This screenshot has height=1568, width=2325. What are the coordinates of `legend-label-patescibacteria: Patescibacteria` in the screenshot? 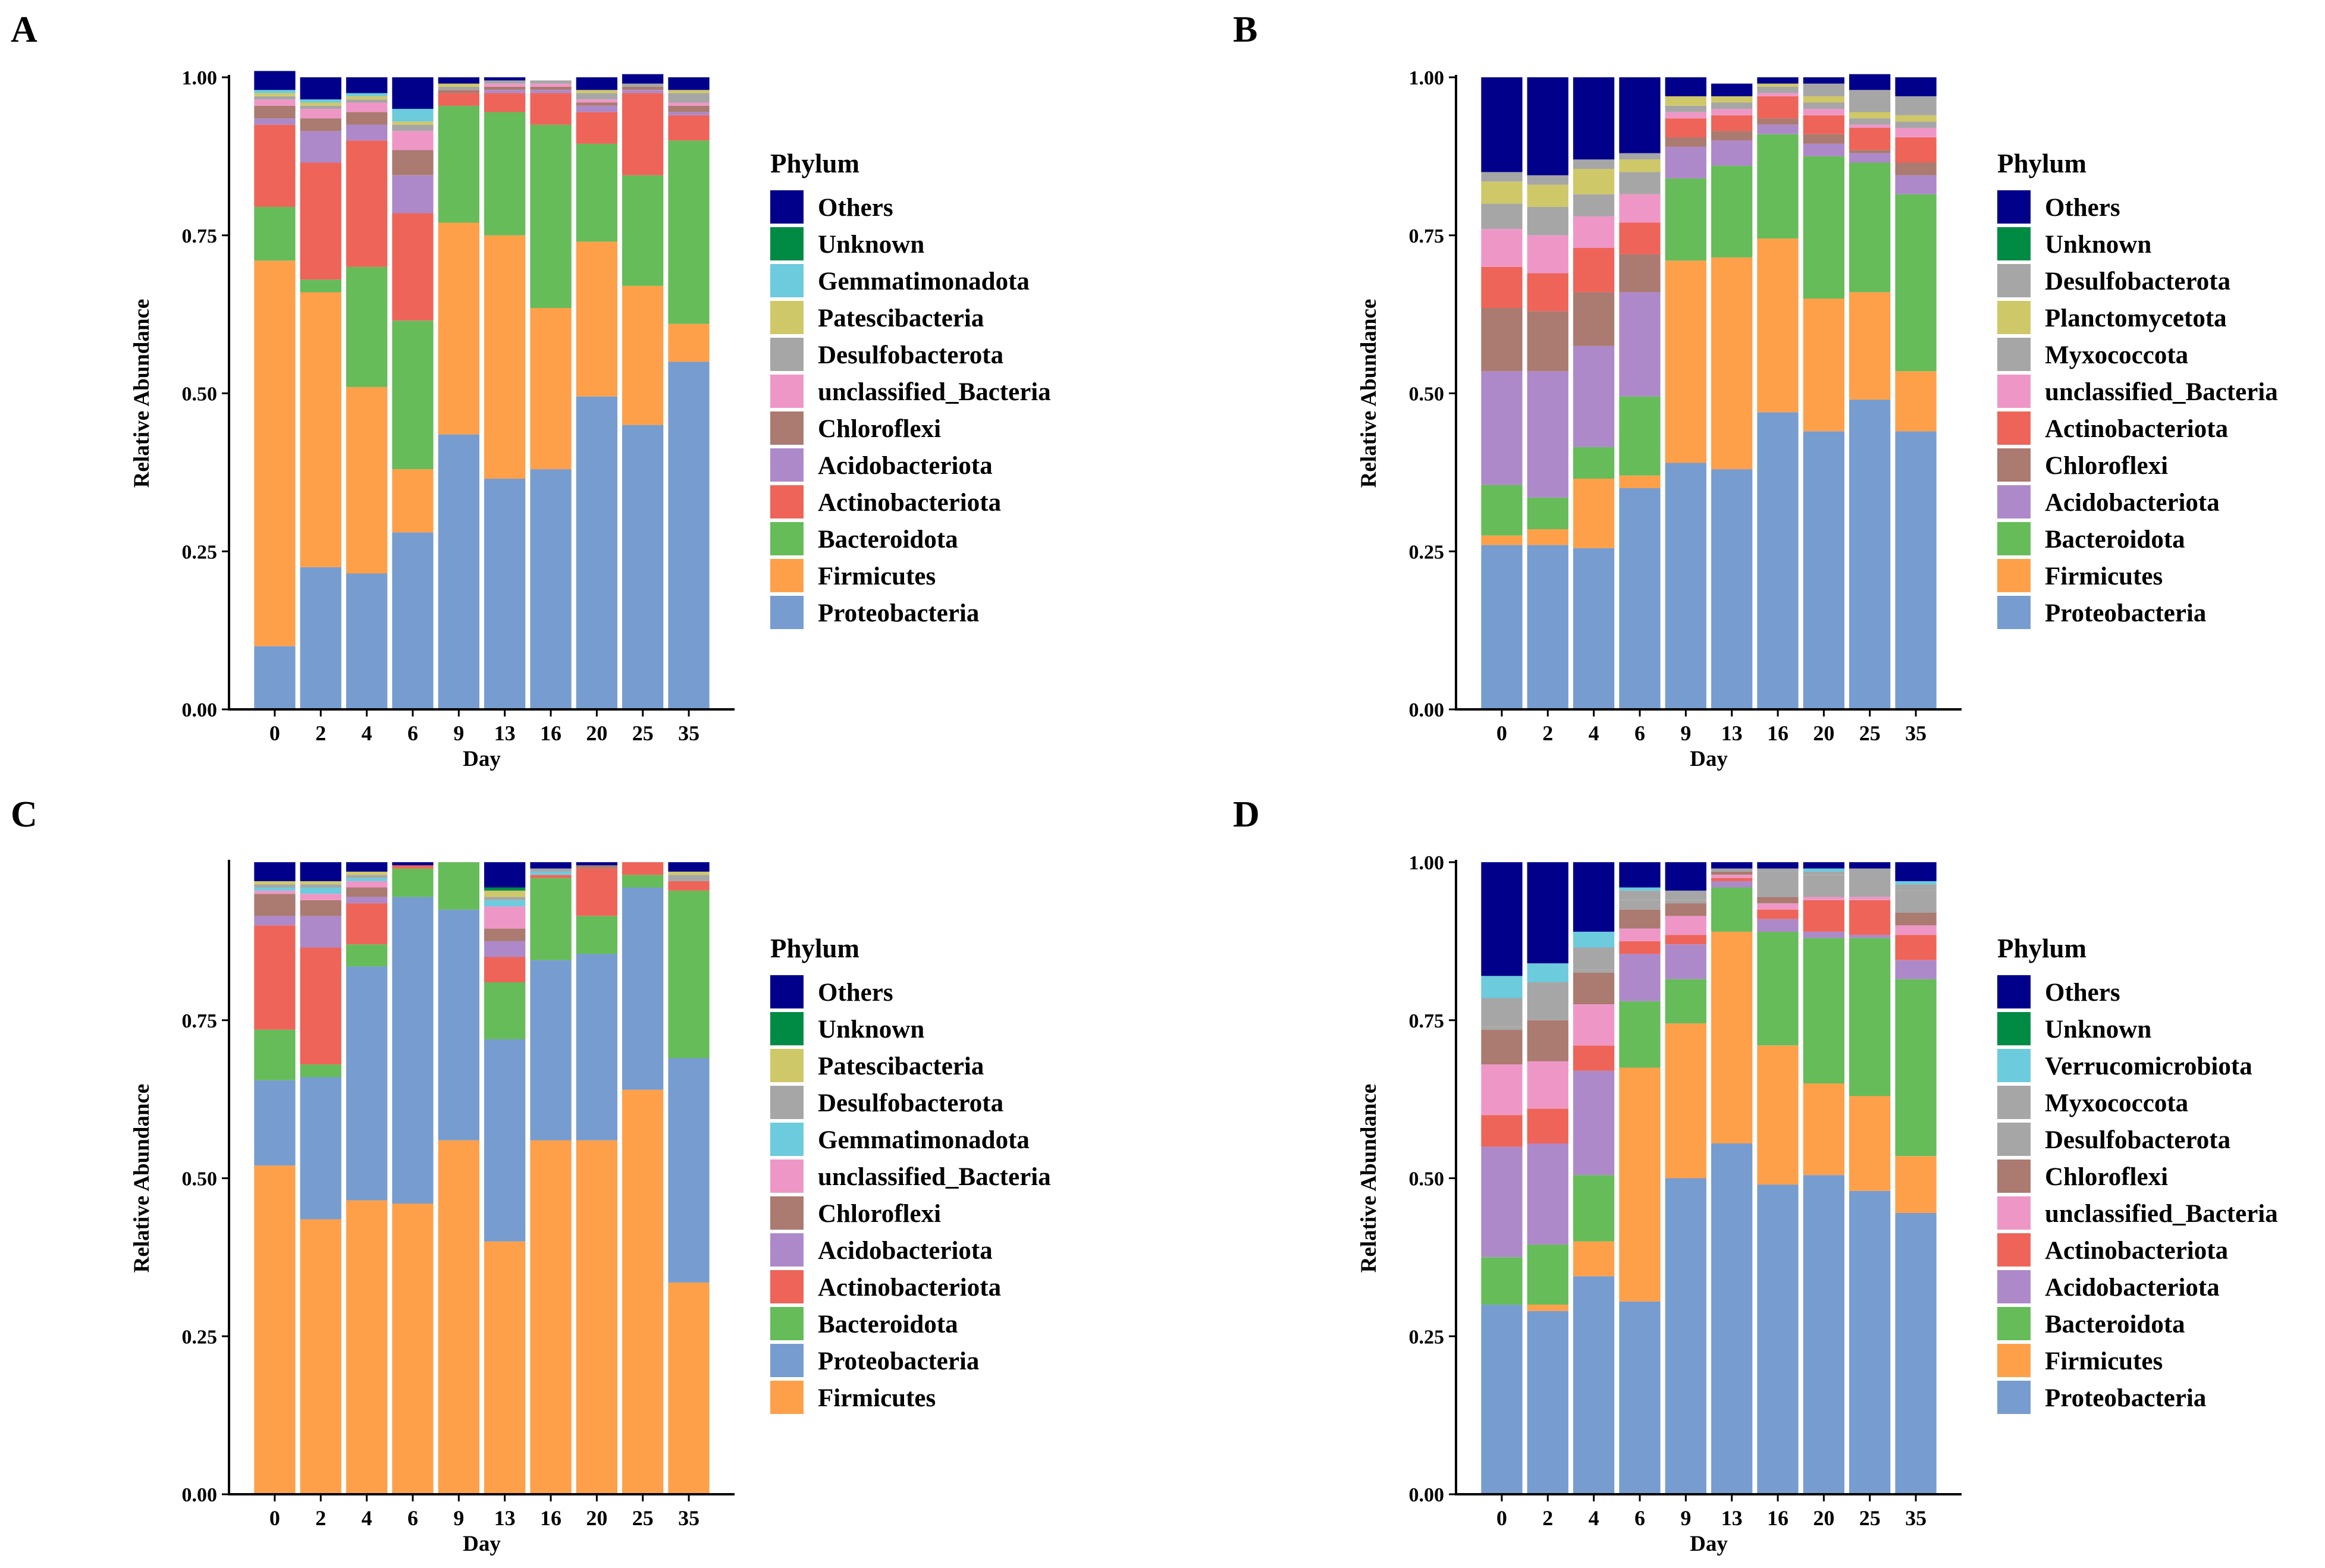 It's located at (901, 318).